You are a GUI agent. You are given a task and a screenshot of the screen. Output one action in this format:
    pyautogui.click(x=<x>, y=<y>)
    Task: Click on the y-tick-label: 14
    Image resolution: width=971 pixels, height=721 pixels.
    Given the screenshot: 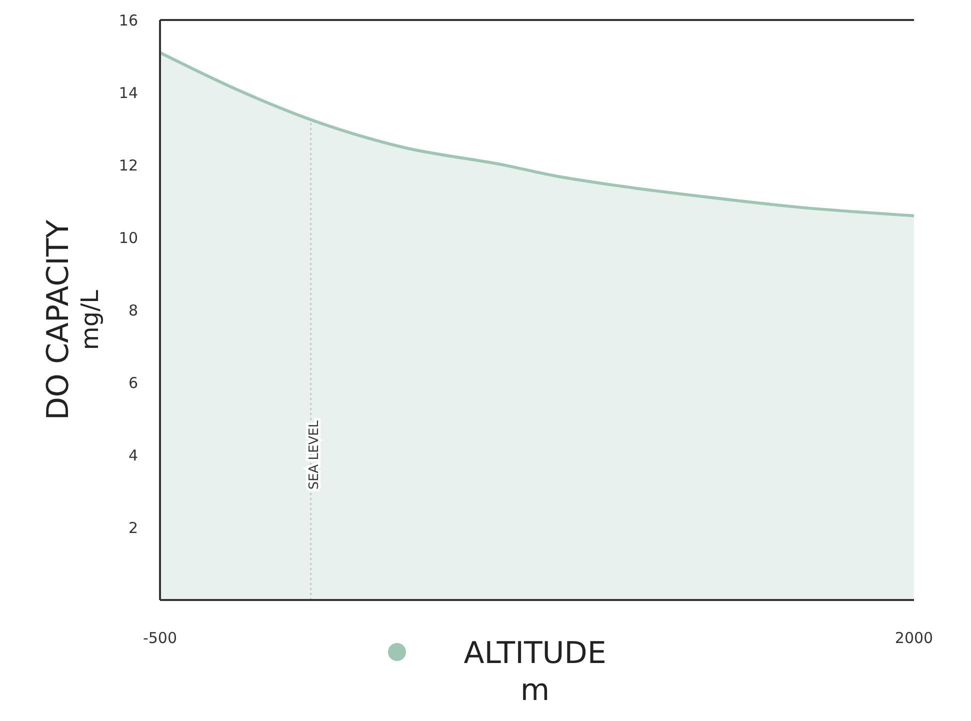 What is the action you would take?
    pyautogui.click(x=128, y=93)
    